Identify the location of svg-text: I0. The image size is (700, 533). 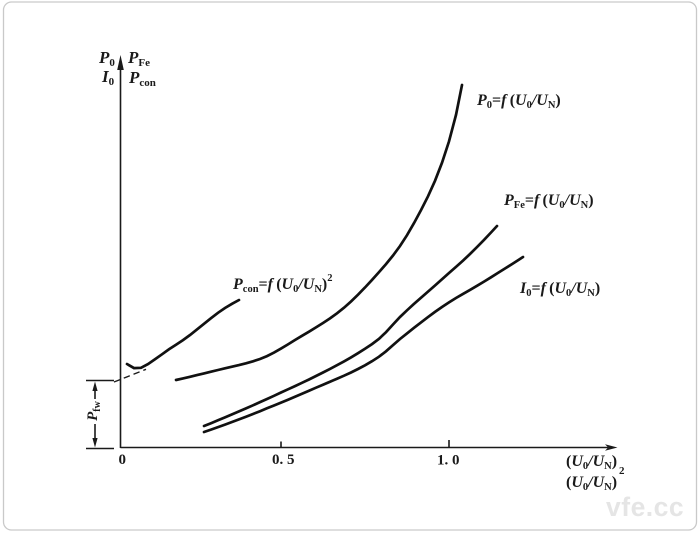
(108, 77).